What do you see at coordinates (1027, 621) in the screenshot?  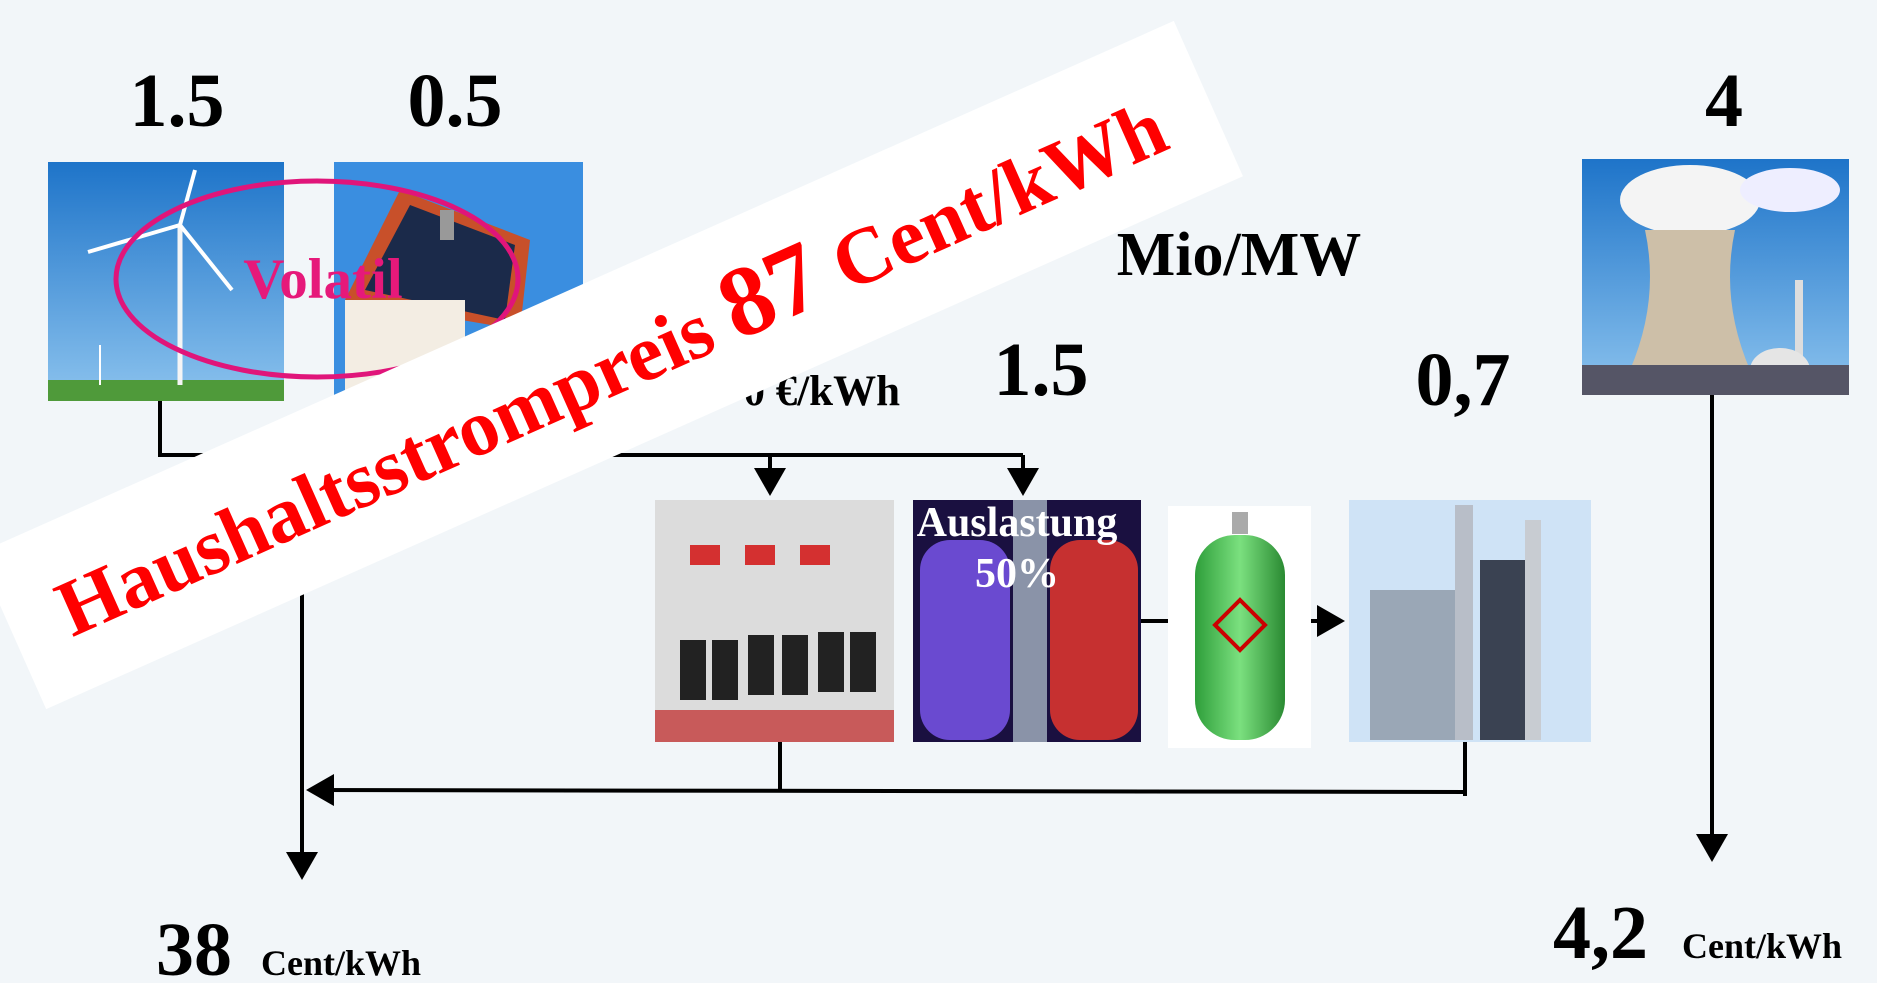 I see `electrolyzer-image` at bounding box center [1027, 621].